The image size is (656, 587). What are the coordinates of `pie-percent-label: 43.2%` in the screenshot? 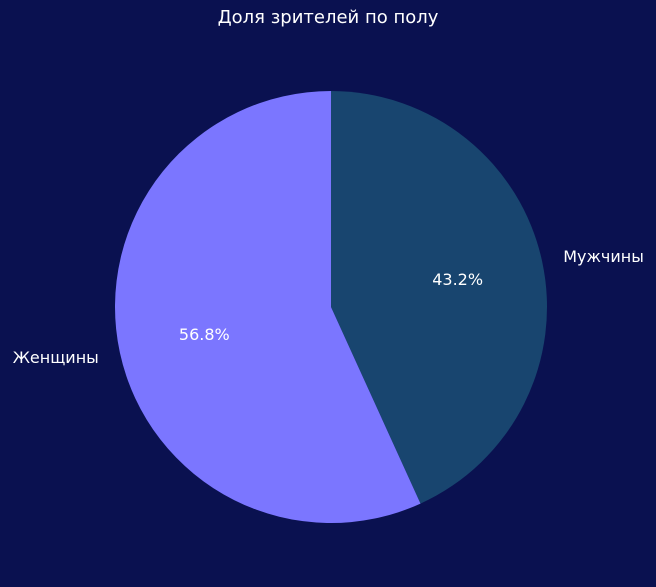 It's located at (457, 279).